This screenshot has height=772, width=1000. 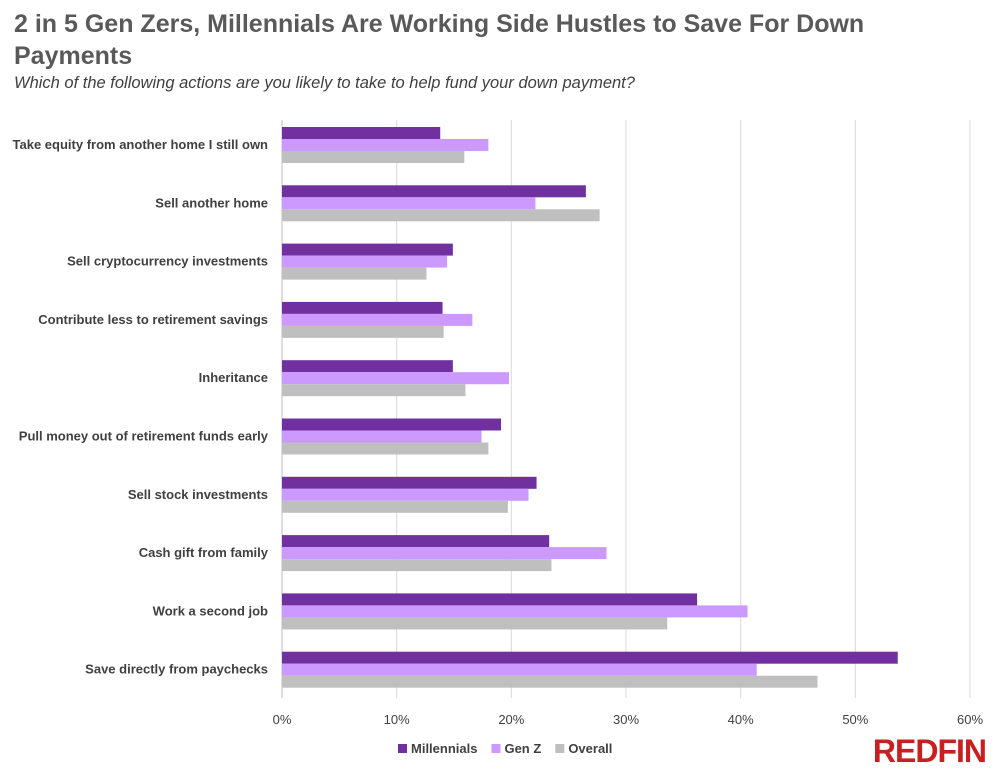 What do you see at coordinates (176, 669) in the screenshot?
I see `category-label: Save directly from paychecks` at bounding box center [176, 669].